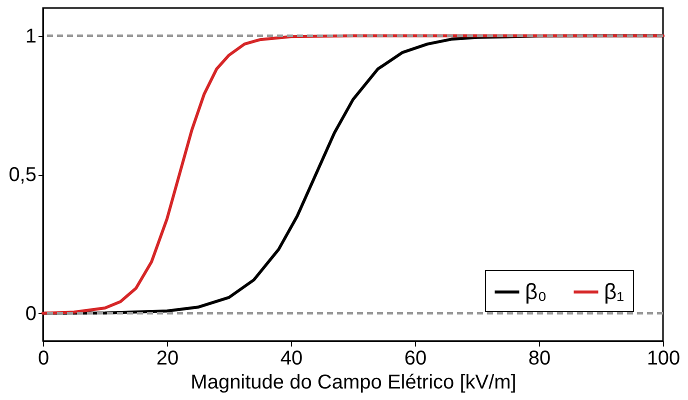 This screenshot has width=688, height=400. I want to click on x-axis-title: Magnitude do Campo Elétrico [kV/m], so click(353, 383).